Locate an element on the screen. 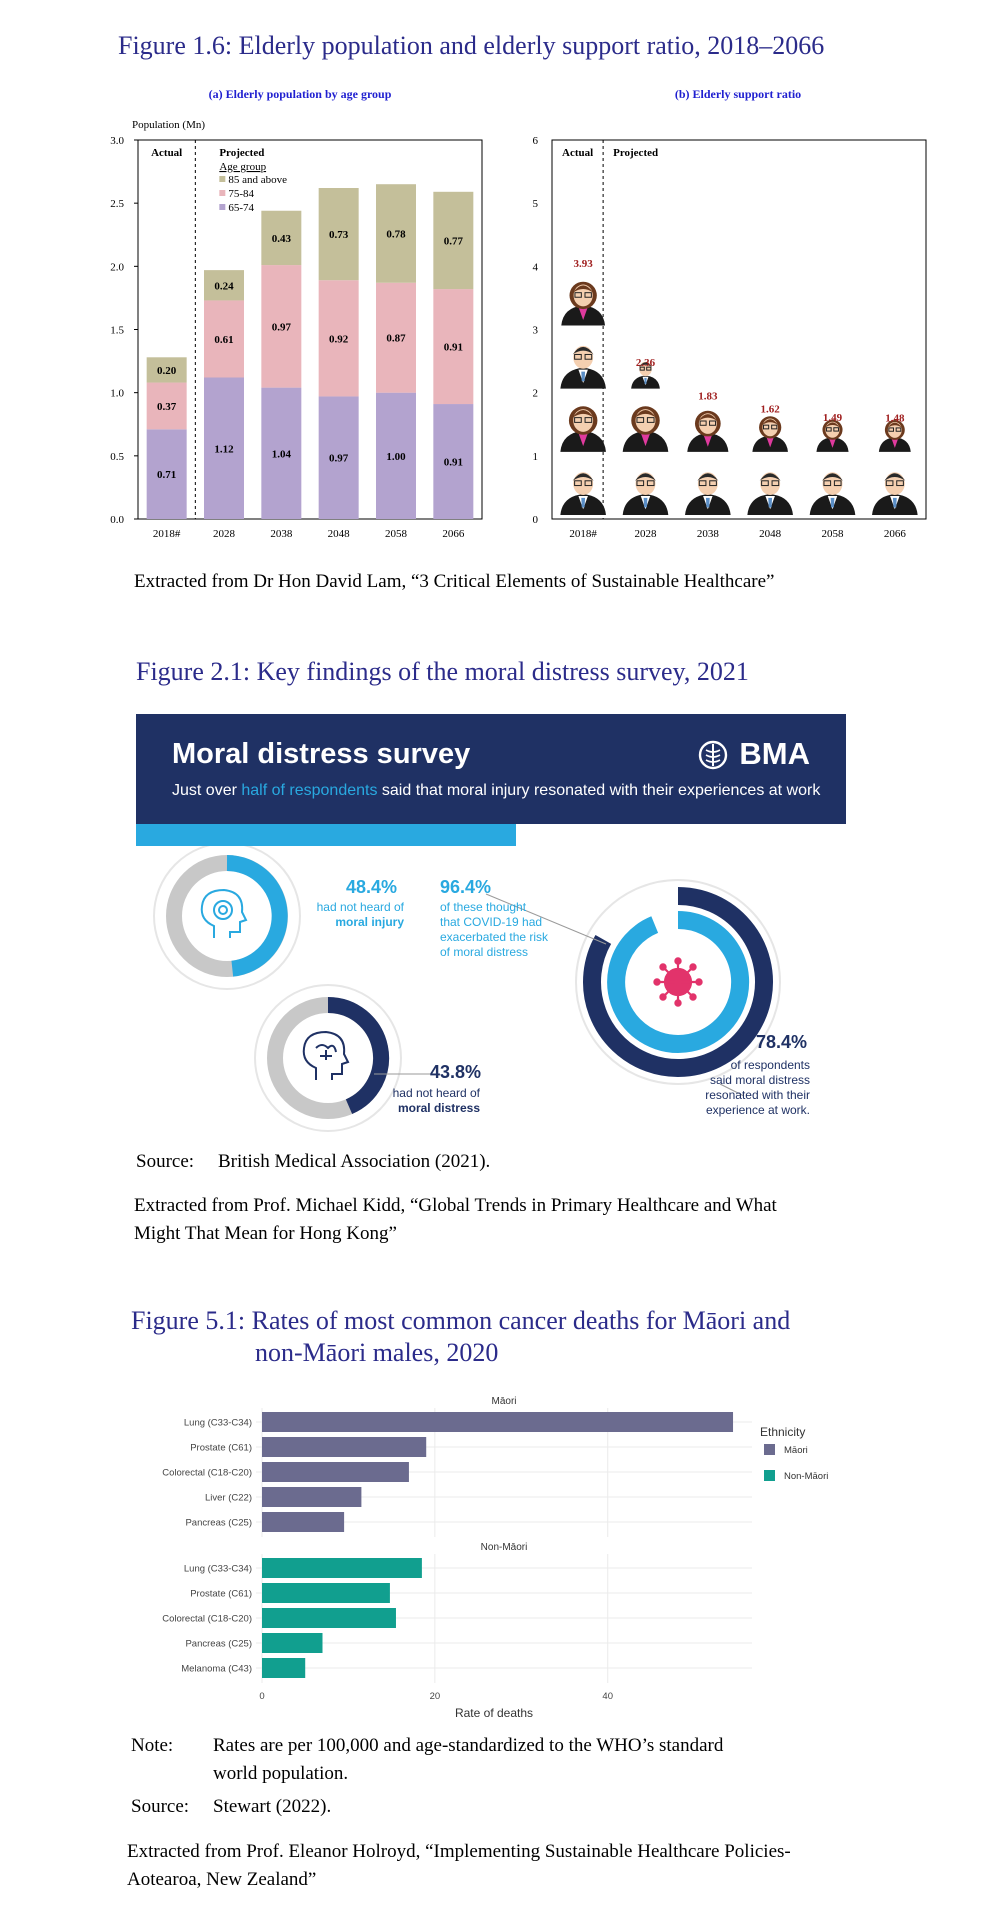 Image resolution: width=1000 pixels, height=1931 pixels. donut-moral-distress is located at coordinates (328, 1058).